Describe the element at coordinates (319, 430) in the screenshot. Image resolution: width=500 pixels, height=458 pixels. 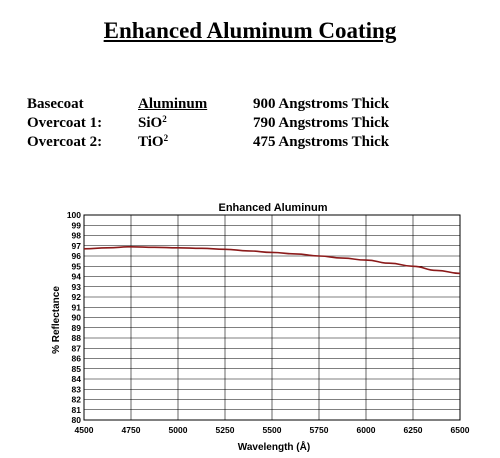
I see `x-tick-label: 5750` at that location.